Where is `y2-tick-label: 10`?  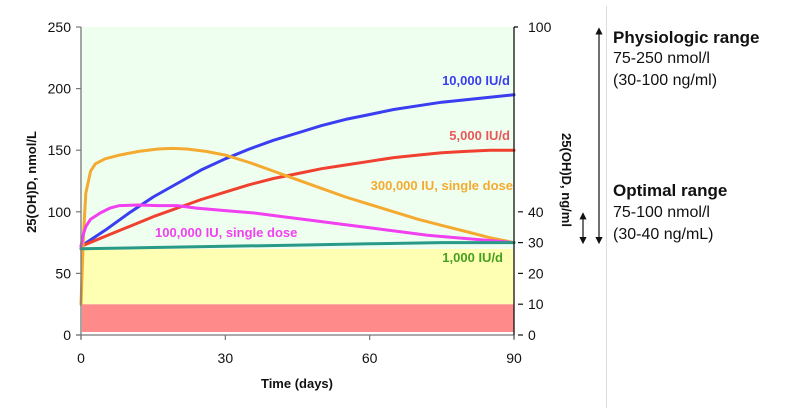 y2-tick-label: 10 is located at coordinates (536, 304).